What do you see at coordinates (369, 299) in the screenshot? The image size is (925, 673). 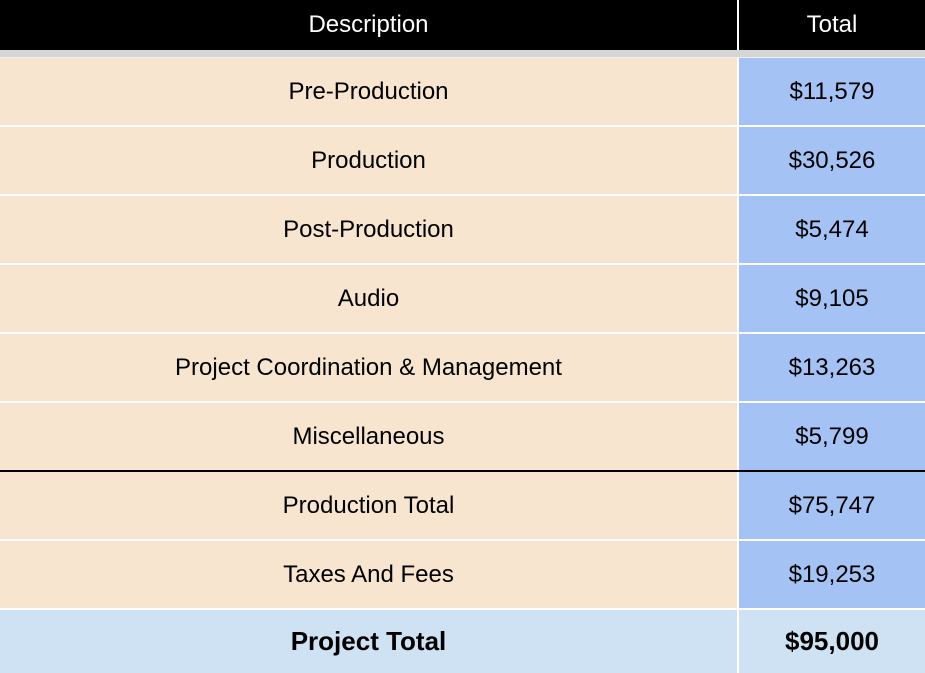 I see `row-description: Audio` at bounding box center [369, 299].